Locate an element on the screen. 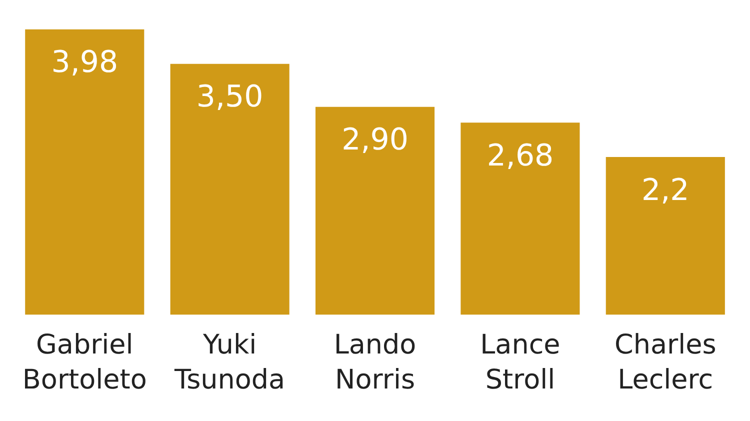  data-label: 2,68 is located at coordinates (520, 156).